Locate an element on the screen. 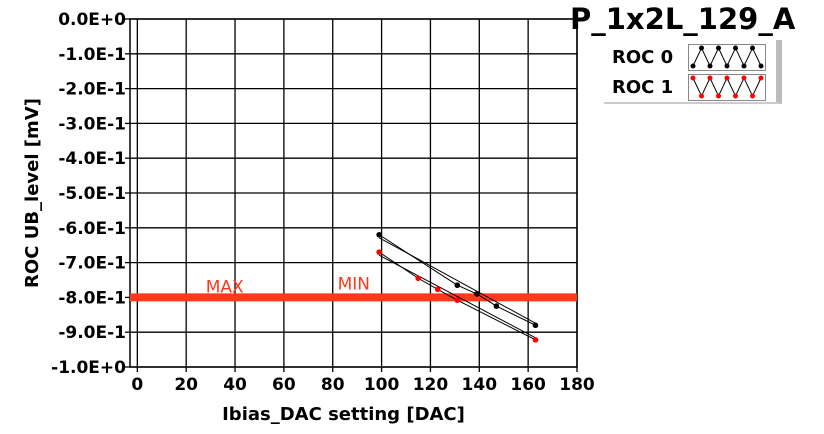  y-tick-label: -7.0E-1 is located at coordinates (92, 264).